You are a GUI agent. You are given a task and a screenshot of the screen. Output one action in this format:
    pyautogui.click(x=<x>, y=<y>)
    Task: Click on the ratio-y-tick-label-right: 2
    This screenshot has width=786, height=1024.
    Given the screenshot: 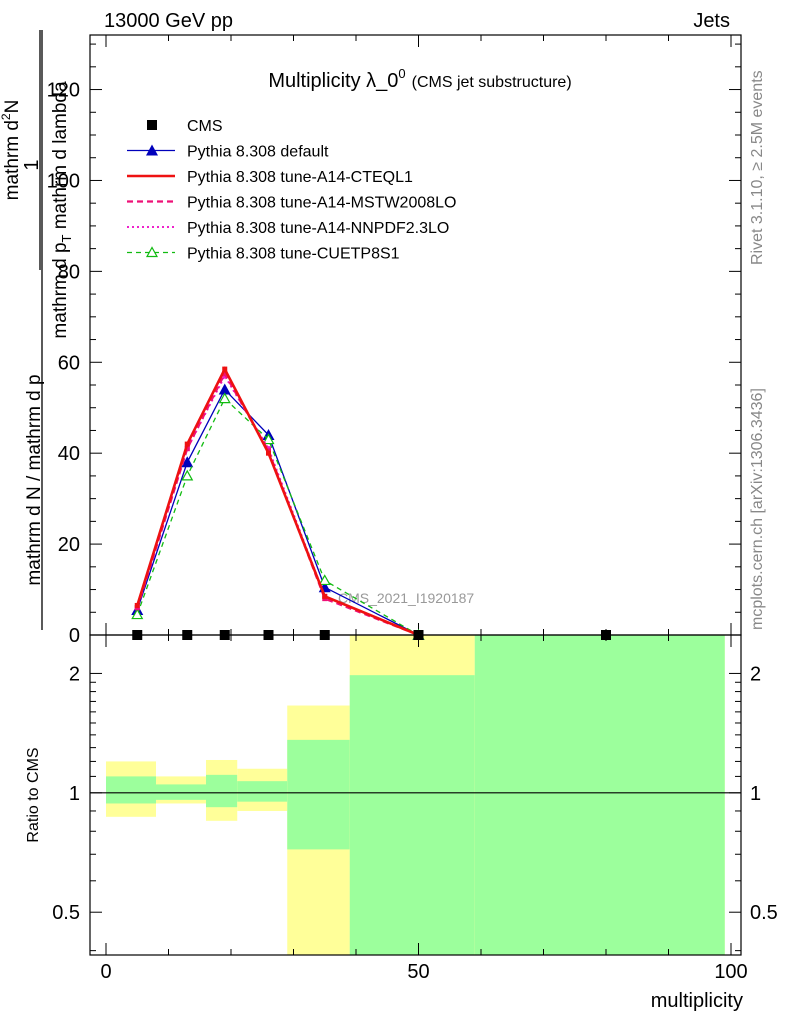 What is the action you would take?
    pyautogui.click(x=755, y=674)
    